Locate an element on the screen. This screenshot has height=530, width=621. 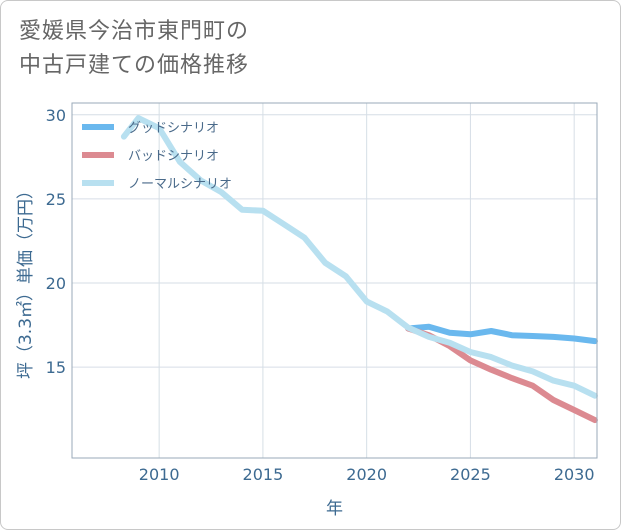
x-tick-label: 2015 is located at coordinates (263, 474).